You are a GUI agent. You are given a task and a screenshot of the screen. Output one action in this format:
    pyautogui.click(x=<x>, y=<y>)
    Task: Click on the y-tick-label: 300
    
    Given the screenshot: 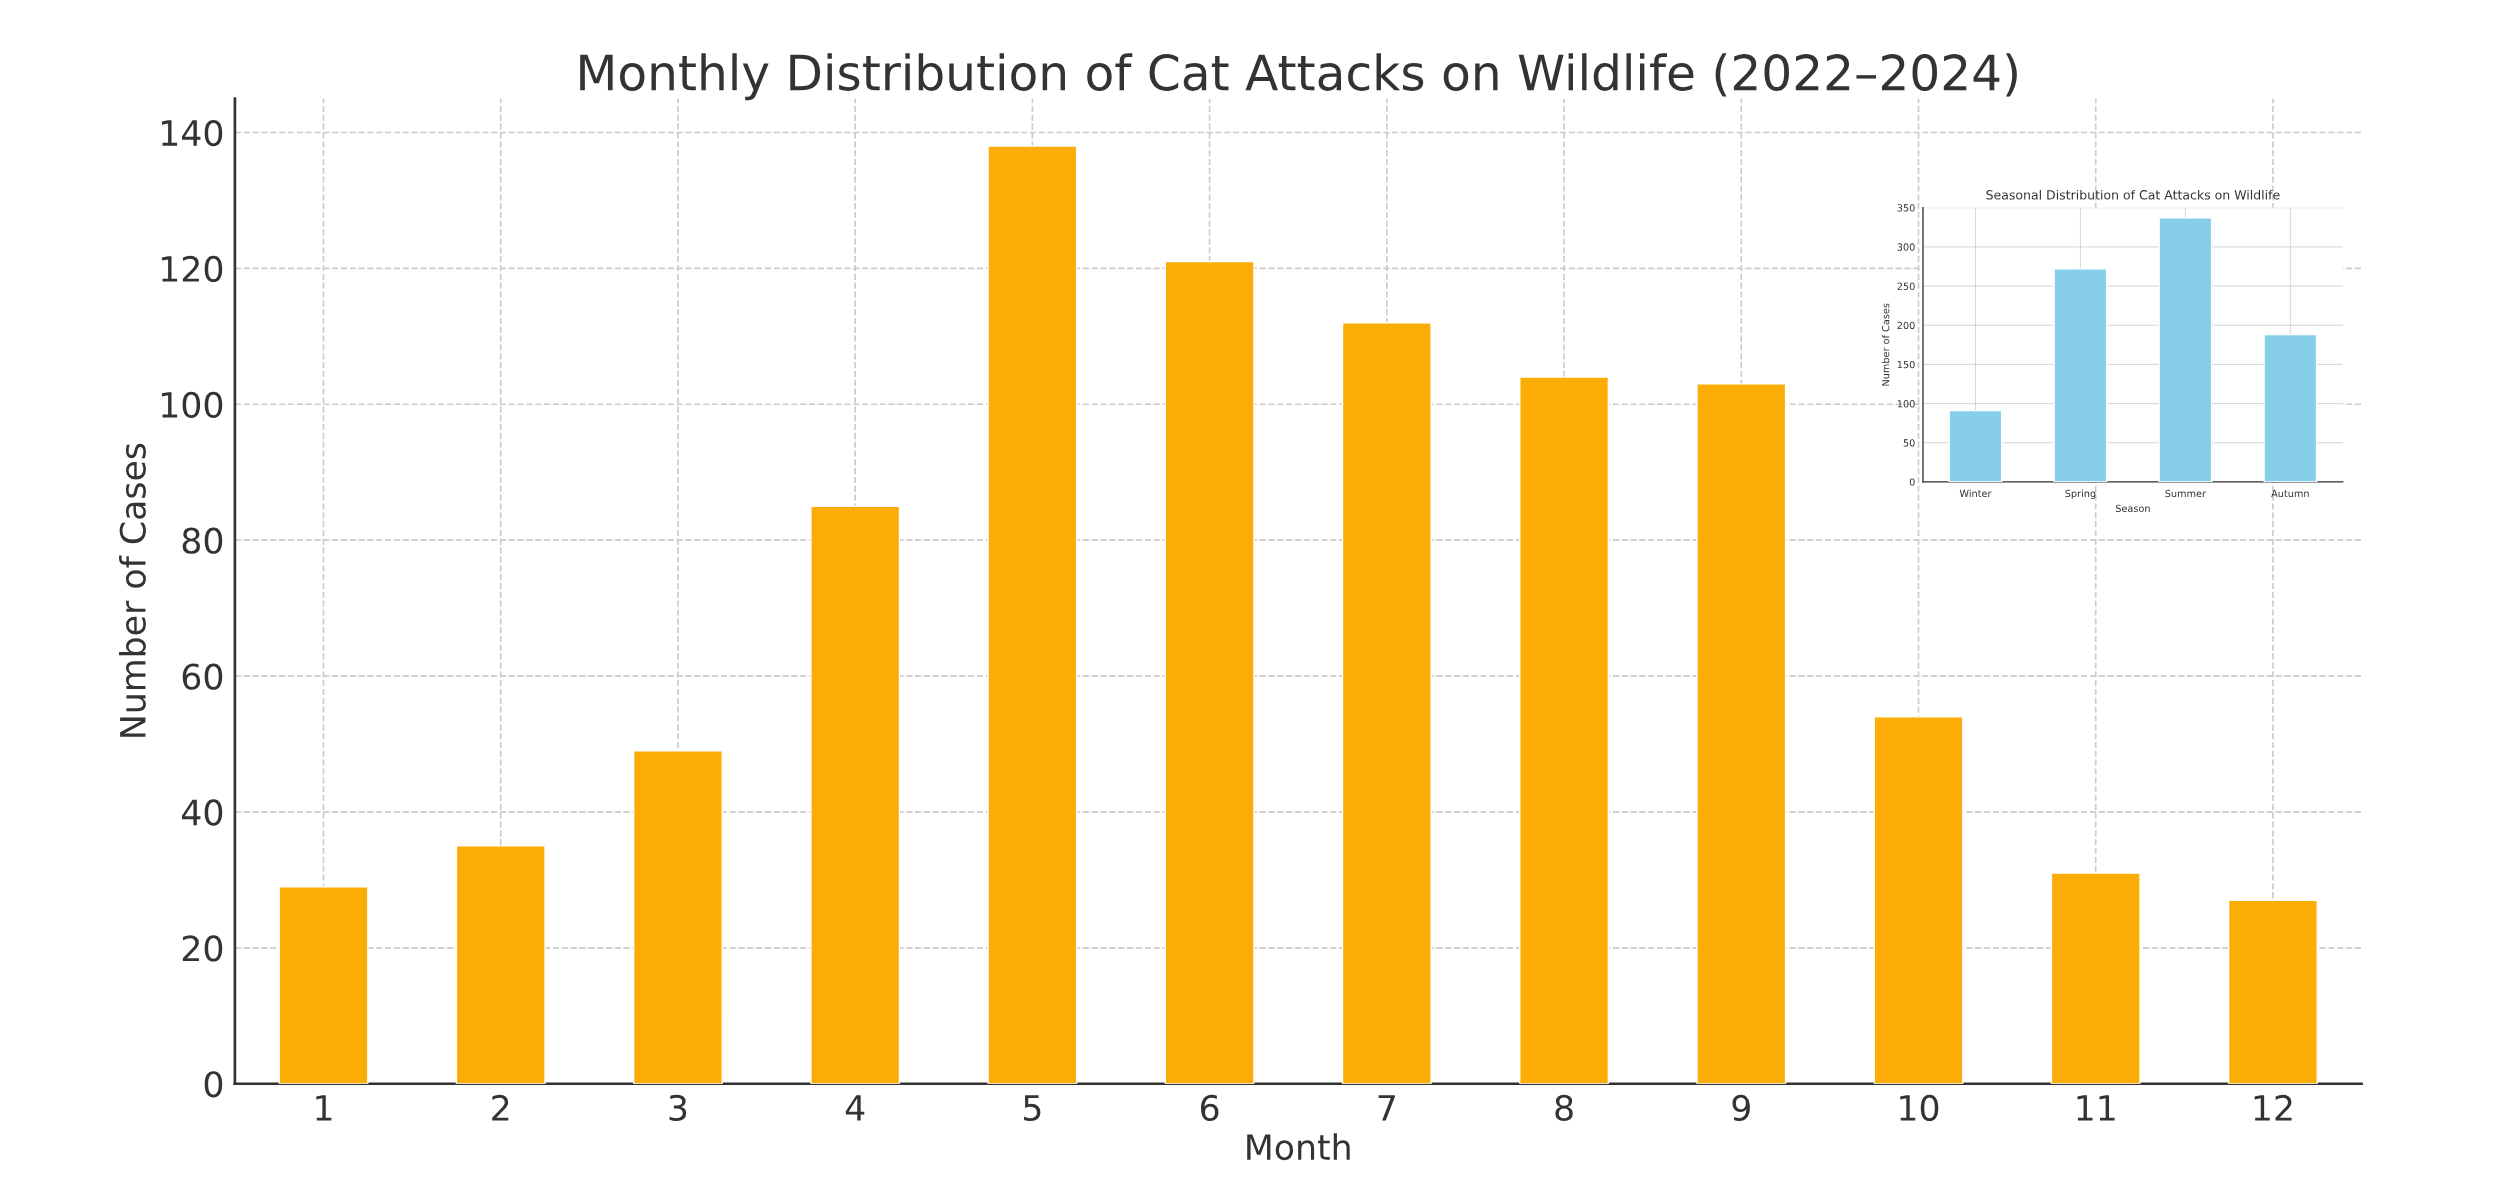 What is the action you would take?
    pyautogui.click(x=1906, y=247)
    